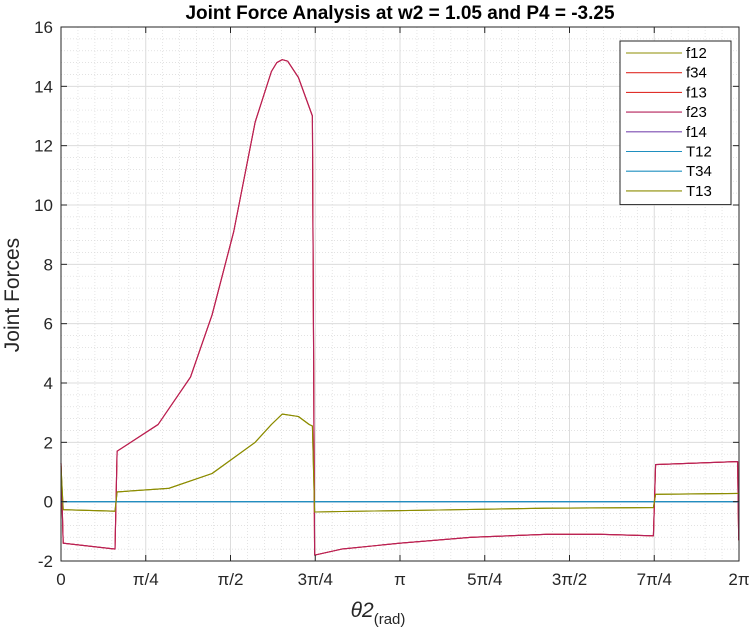 This screenshot has height=632, width=753. What do you see at coordinates (696, 132) in the screenshot?
I see `legend-label-f14: f14` at bounding box center [696, 132].